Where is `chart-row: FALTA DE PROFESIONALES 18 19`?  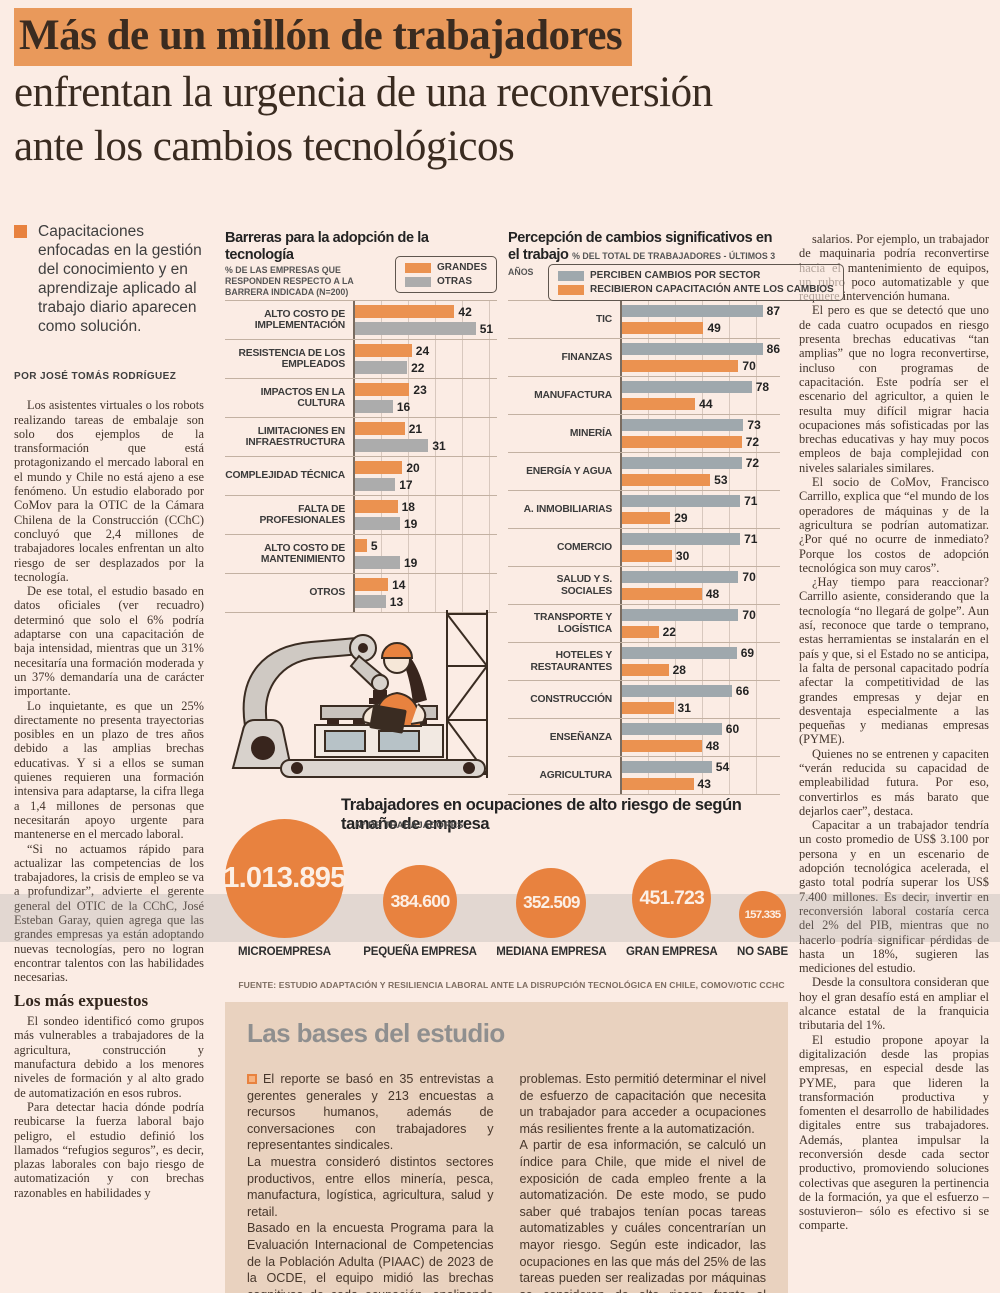
chart-row: FALTA DE PROFESIONALES 18 19 is located at coordinates (361, 514).